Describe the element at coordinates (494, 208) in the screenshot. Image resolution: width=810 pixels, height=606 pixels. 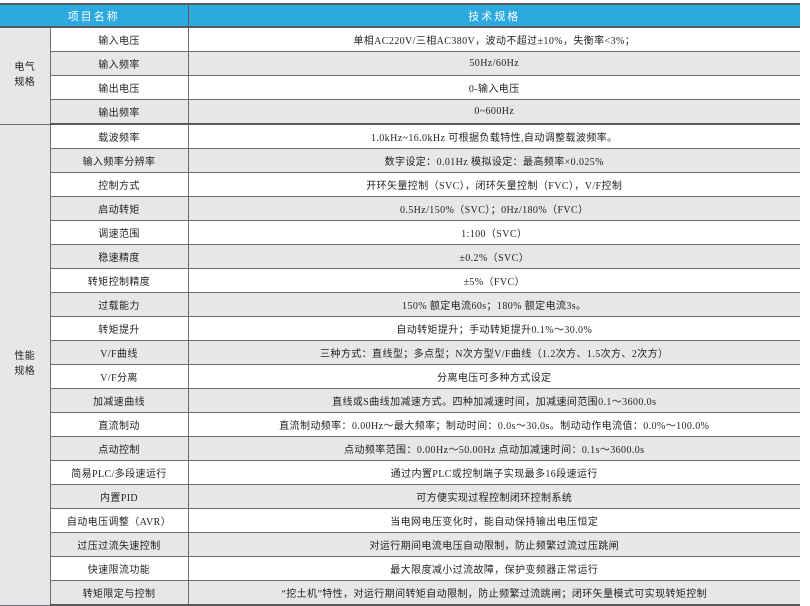
I see `row-spec-value: 0.5Hz/150%（SVC）；0Hz/180%（FVC）` at that location.